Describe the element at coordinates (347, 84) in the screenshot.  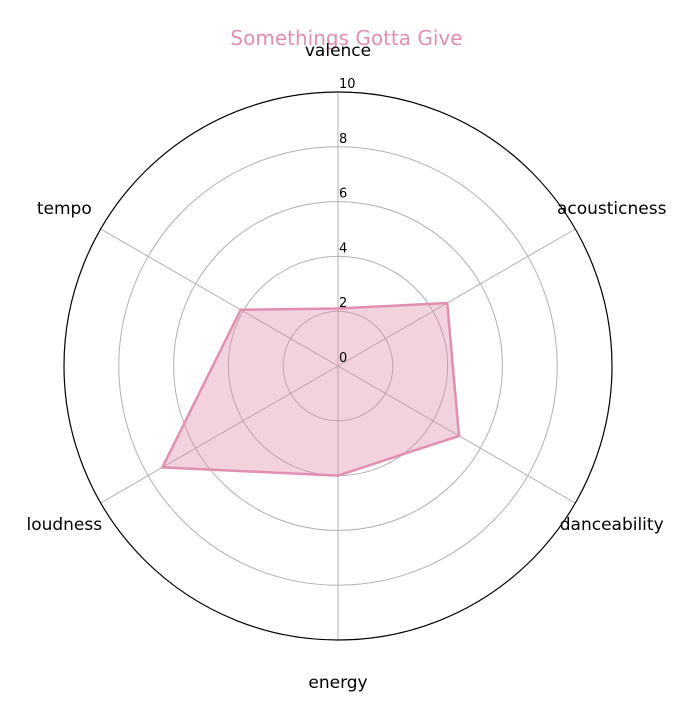
I see `r-tick-label: 10` at that location.